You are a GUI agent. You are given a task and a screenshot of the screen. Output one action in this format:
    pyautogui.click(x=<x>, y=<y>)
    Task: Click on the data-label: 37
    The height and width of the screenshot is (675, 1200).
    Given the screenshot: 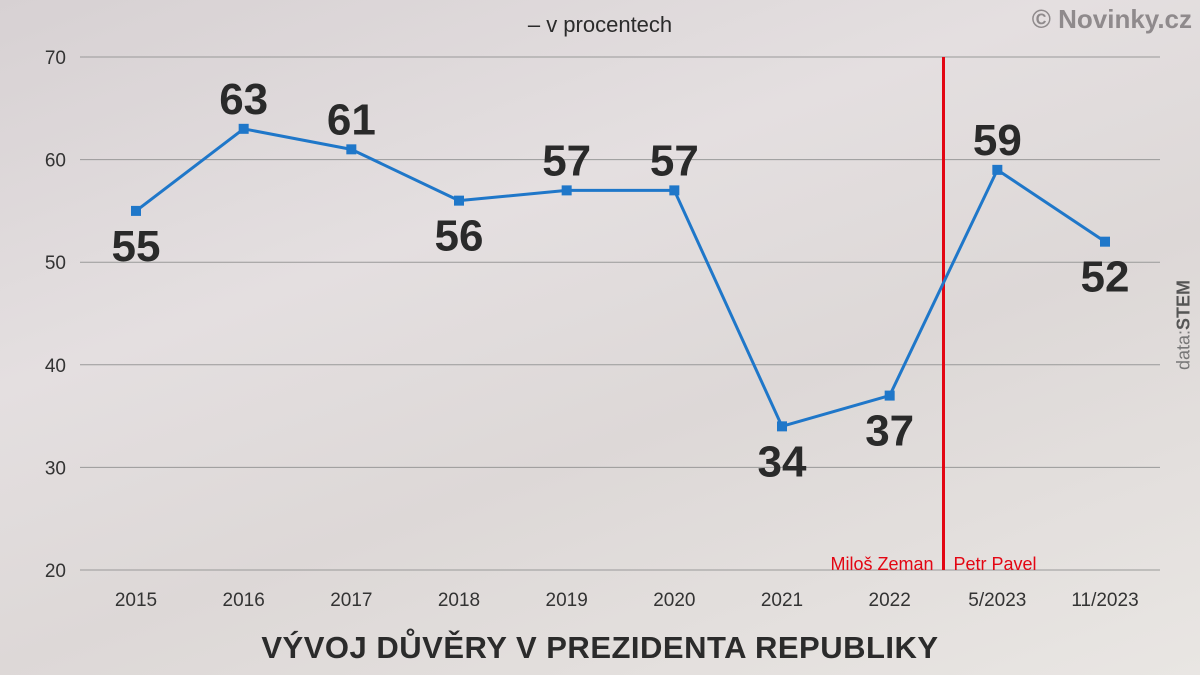 What is the action you would take?
    pyautogui.click(x=889, y=431)
    